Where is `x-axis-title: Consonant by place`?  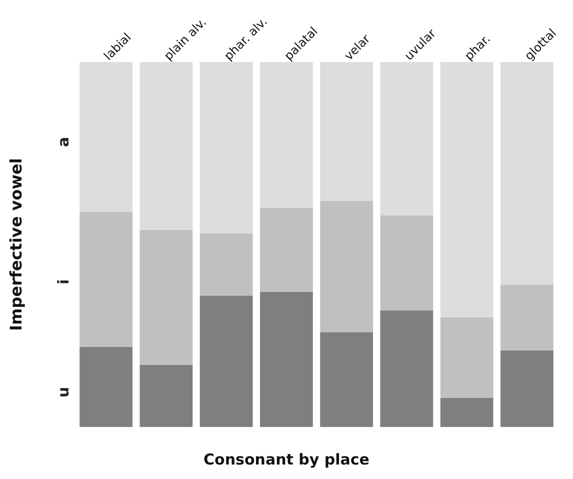 x-axis-title: Consonant by place is located at coordinates (287, 459).